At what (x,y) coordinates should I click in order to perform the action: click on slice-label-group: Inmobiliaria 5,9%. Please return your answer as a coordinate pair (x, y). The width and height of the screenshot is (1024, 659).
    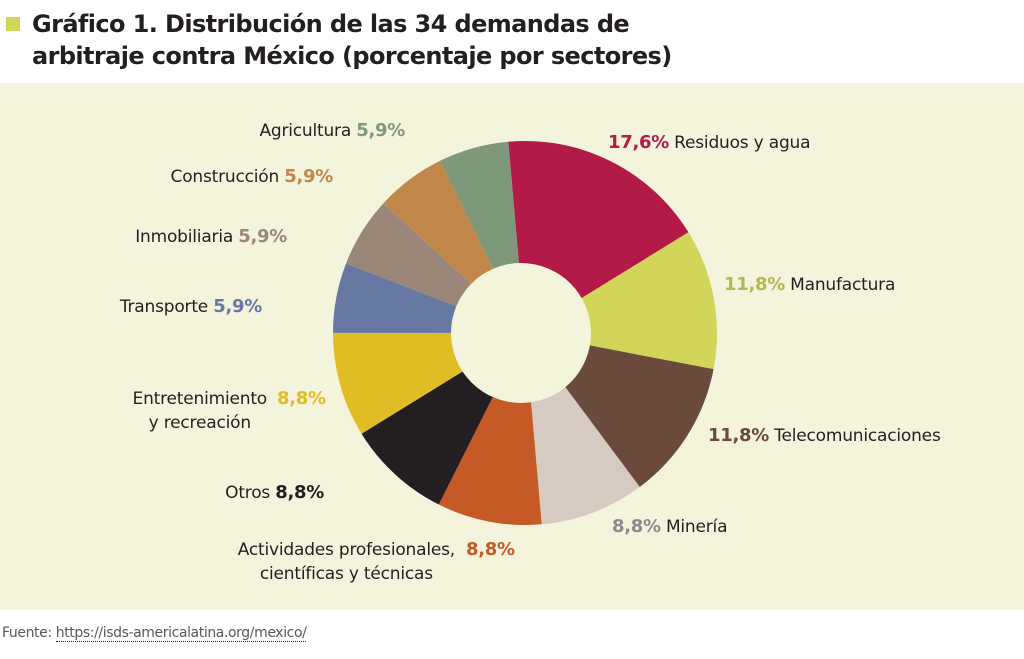
    Looking at the image, I should click on (211, 236).